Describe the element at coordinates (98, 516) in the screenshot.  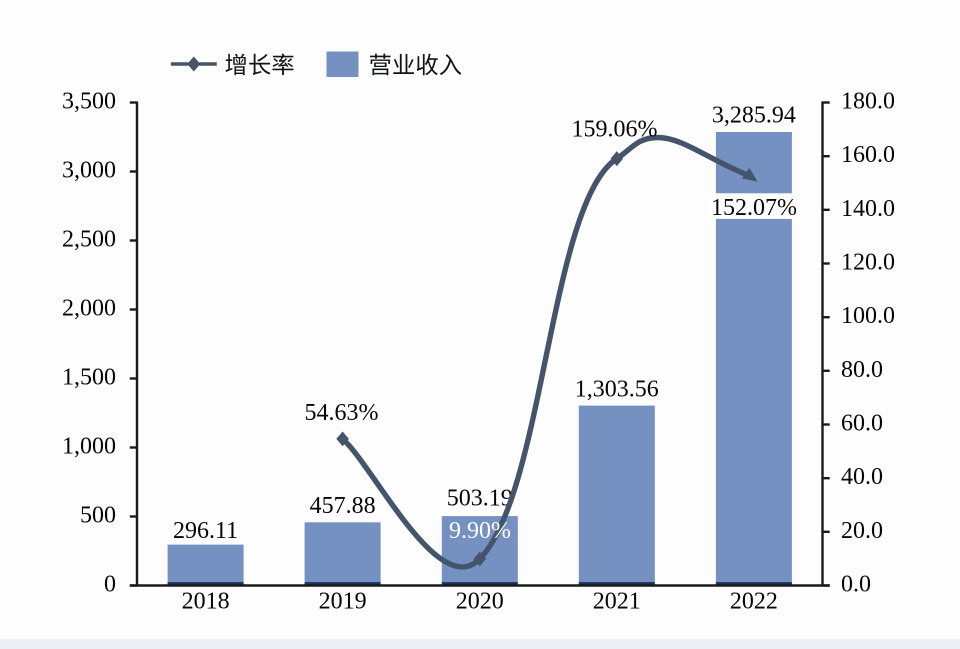
I see `svg-text: 500` at that location.